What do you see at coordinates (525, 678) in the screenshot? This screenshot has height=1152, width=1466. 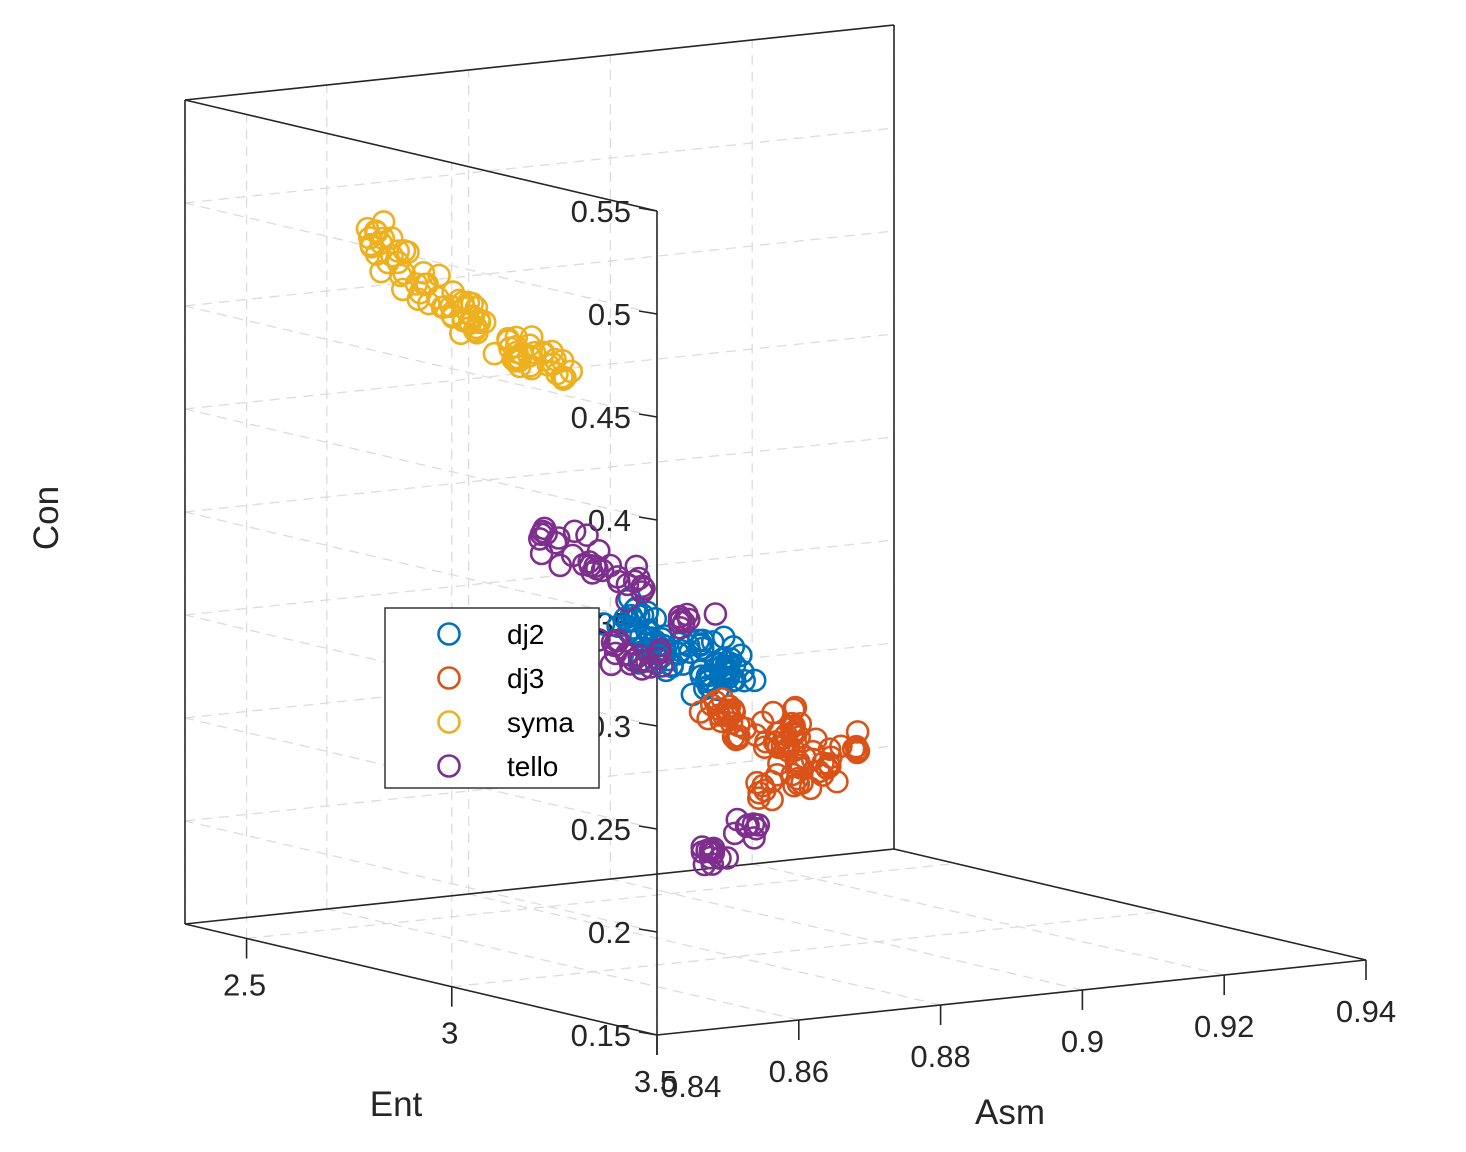 I see `legend-label-dj3: dj3` at bounding box center [525, 678].